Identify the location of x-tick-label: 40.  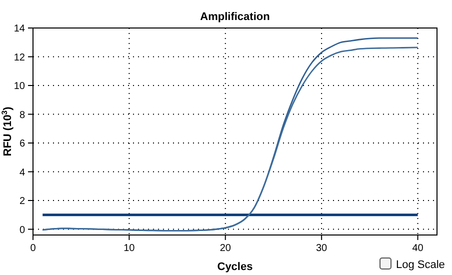
(418, 248).